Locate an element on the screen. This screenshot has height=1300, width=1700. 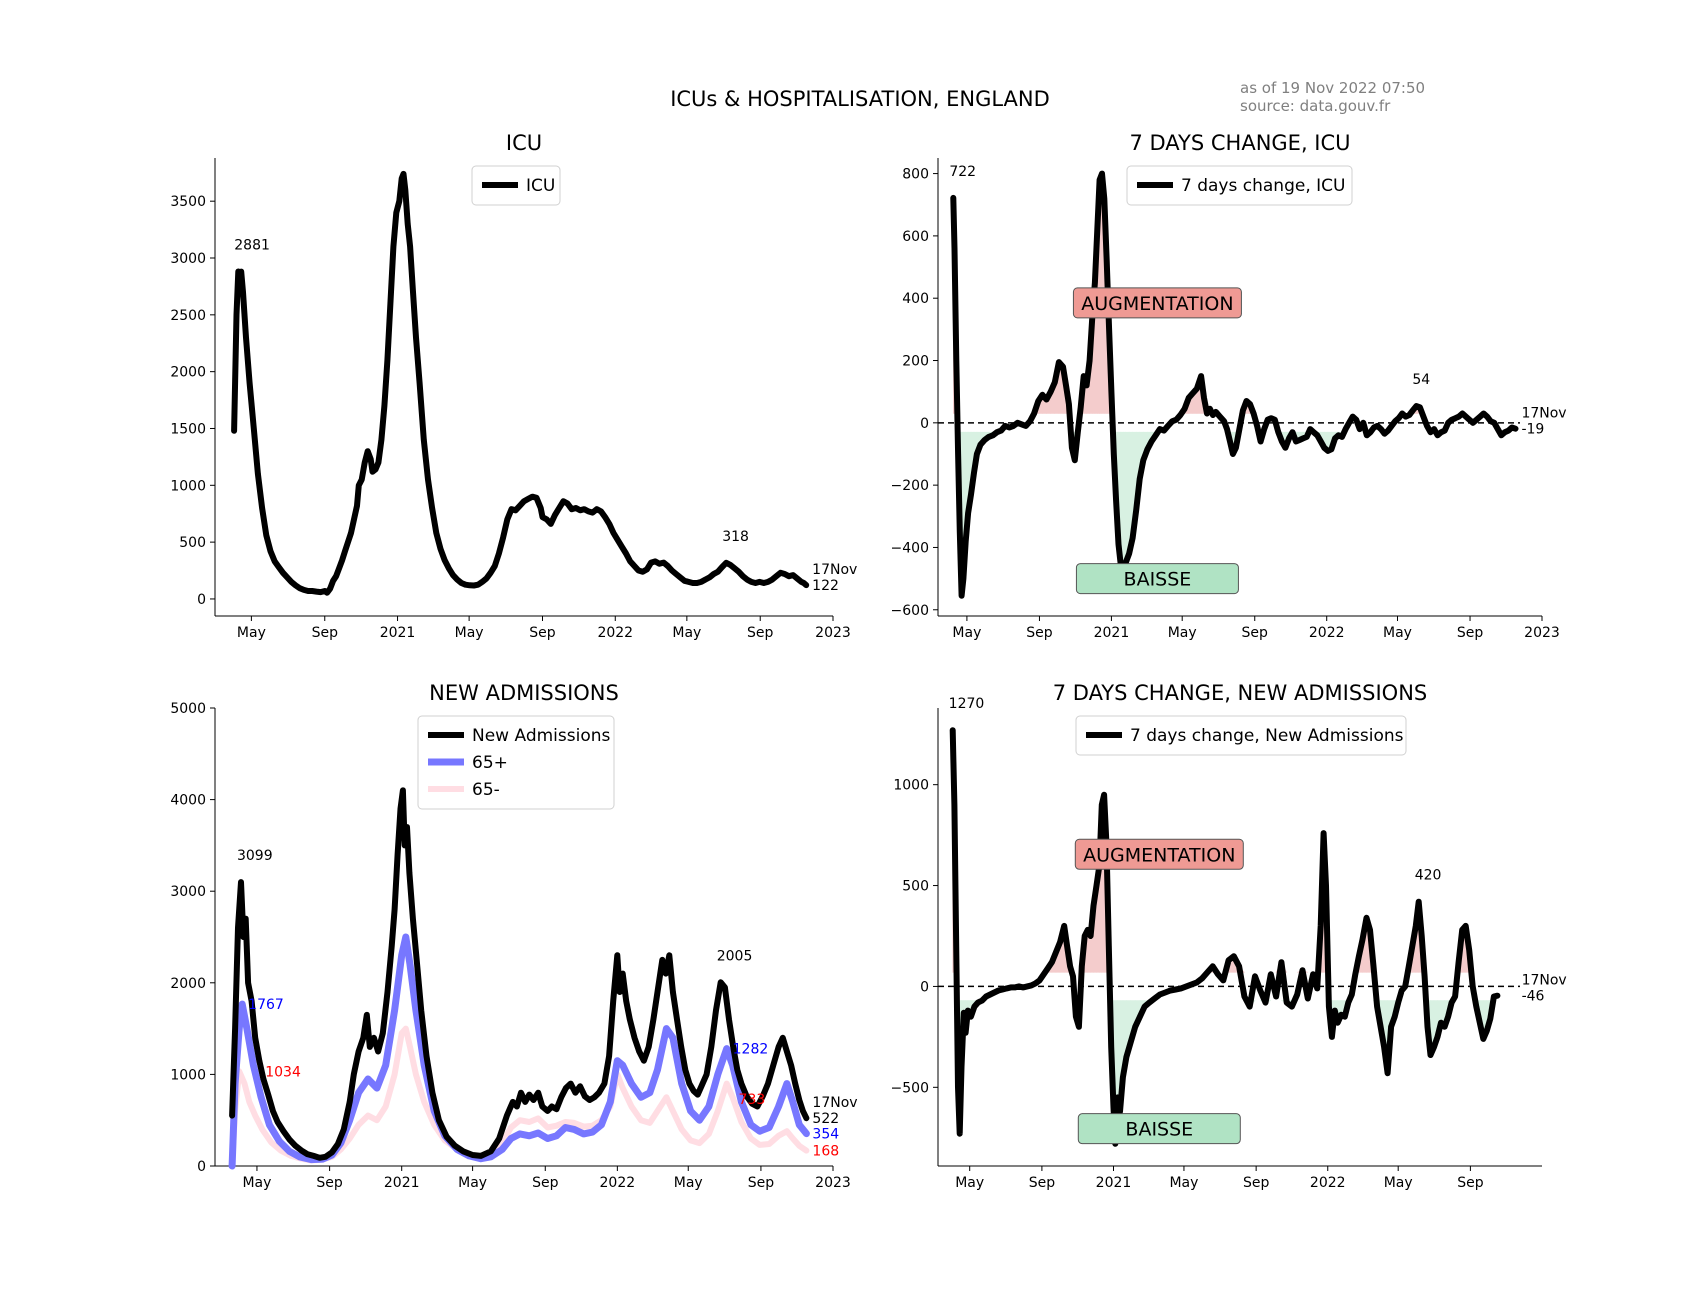
y-tick-label: 400 is located at coordinates (915, 299).